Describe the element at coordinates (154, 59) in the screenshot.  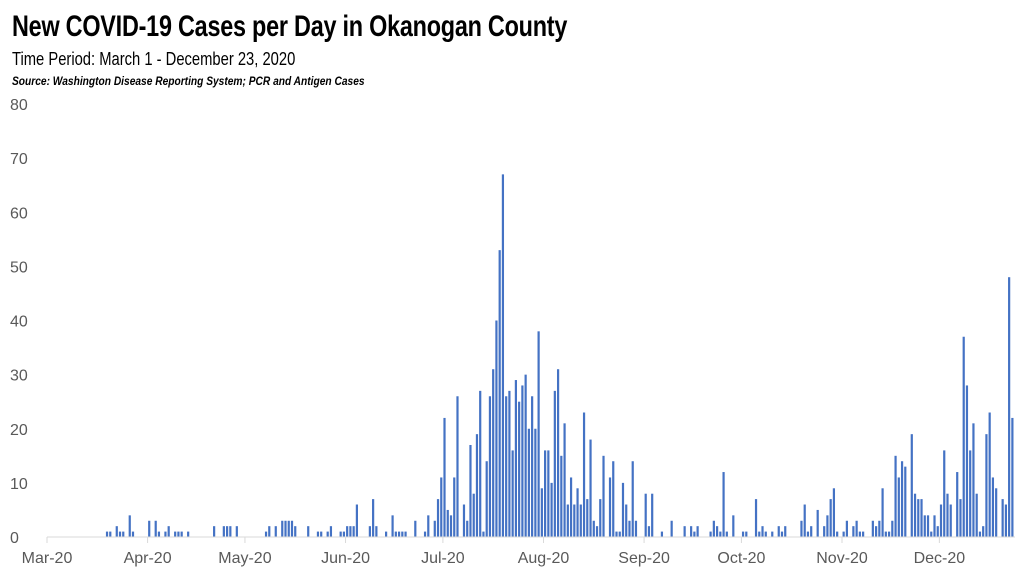
I see `chart-subtitle: Time Period: March 1 - December 23, 2020` at that location.